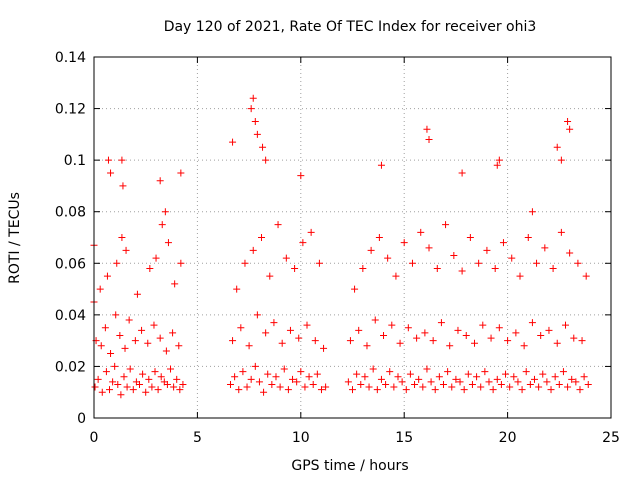 The width and height of the screenshot is (640, 480). I want to click on y-tick-label: 0.12, so click(70, 110).